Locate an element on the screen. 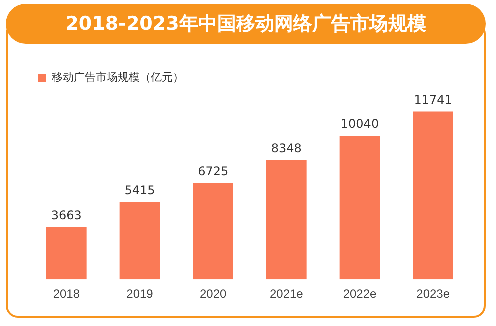 Image resolution: width=496 pixels, height=326 pixels. x-tick-label: 2018 is located at coordinates (66, 294).